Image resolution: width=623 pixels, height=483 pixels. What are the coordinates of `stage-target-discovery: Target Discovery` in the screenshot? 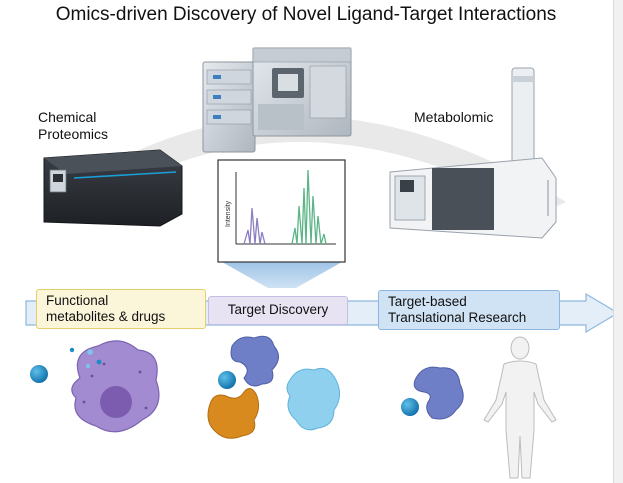 It's located at (278, 310).